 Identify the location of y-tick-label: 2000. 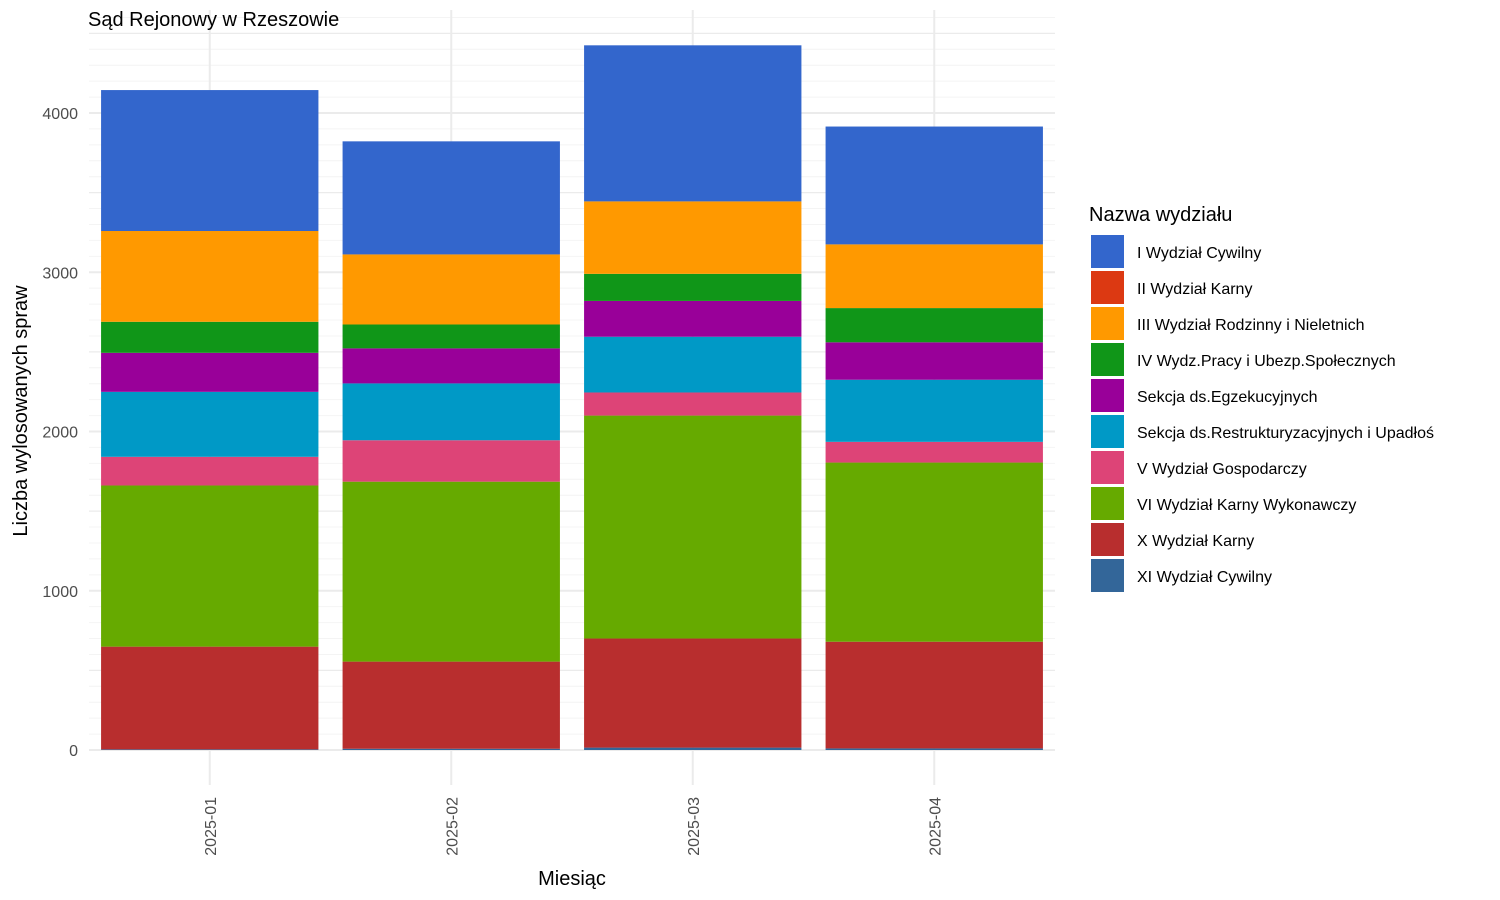
(60, 433).